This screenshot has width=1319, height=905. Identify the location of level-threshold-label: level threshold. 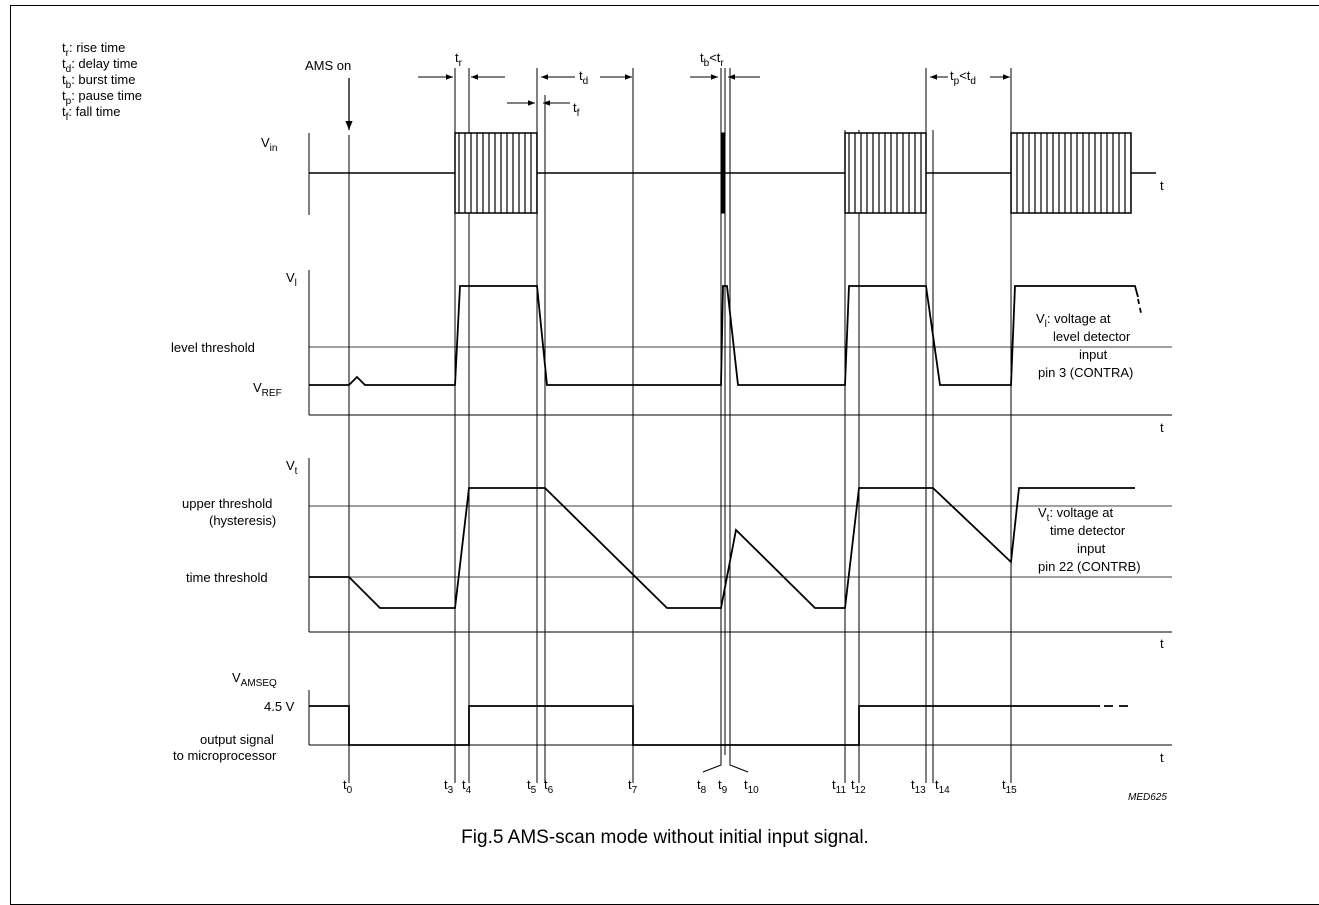
(213, 347).